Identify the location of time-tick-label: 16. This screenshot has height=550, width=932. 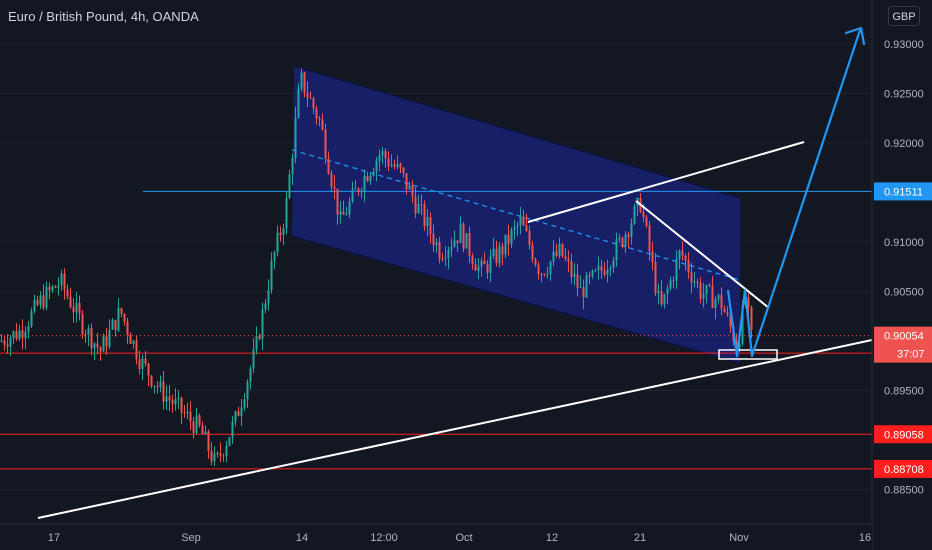
(865, 538).